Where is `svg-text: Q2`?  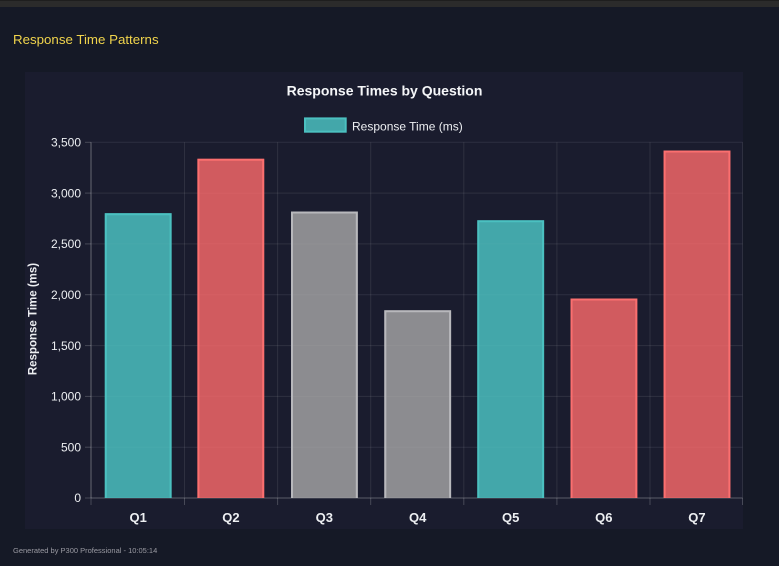 svg-text: Q2 is located at coordinates (230, 517).